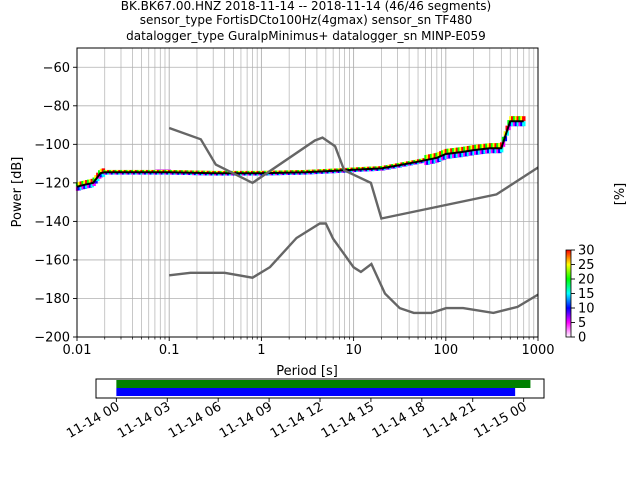 This screenshot has height=480, width=640. Describe the element at coordinates (323, 388) in the screenshot. I see `timeline-bars` at that location.